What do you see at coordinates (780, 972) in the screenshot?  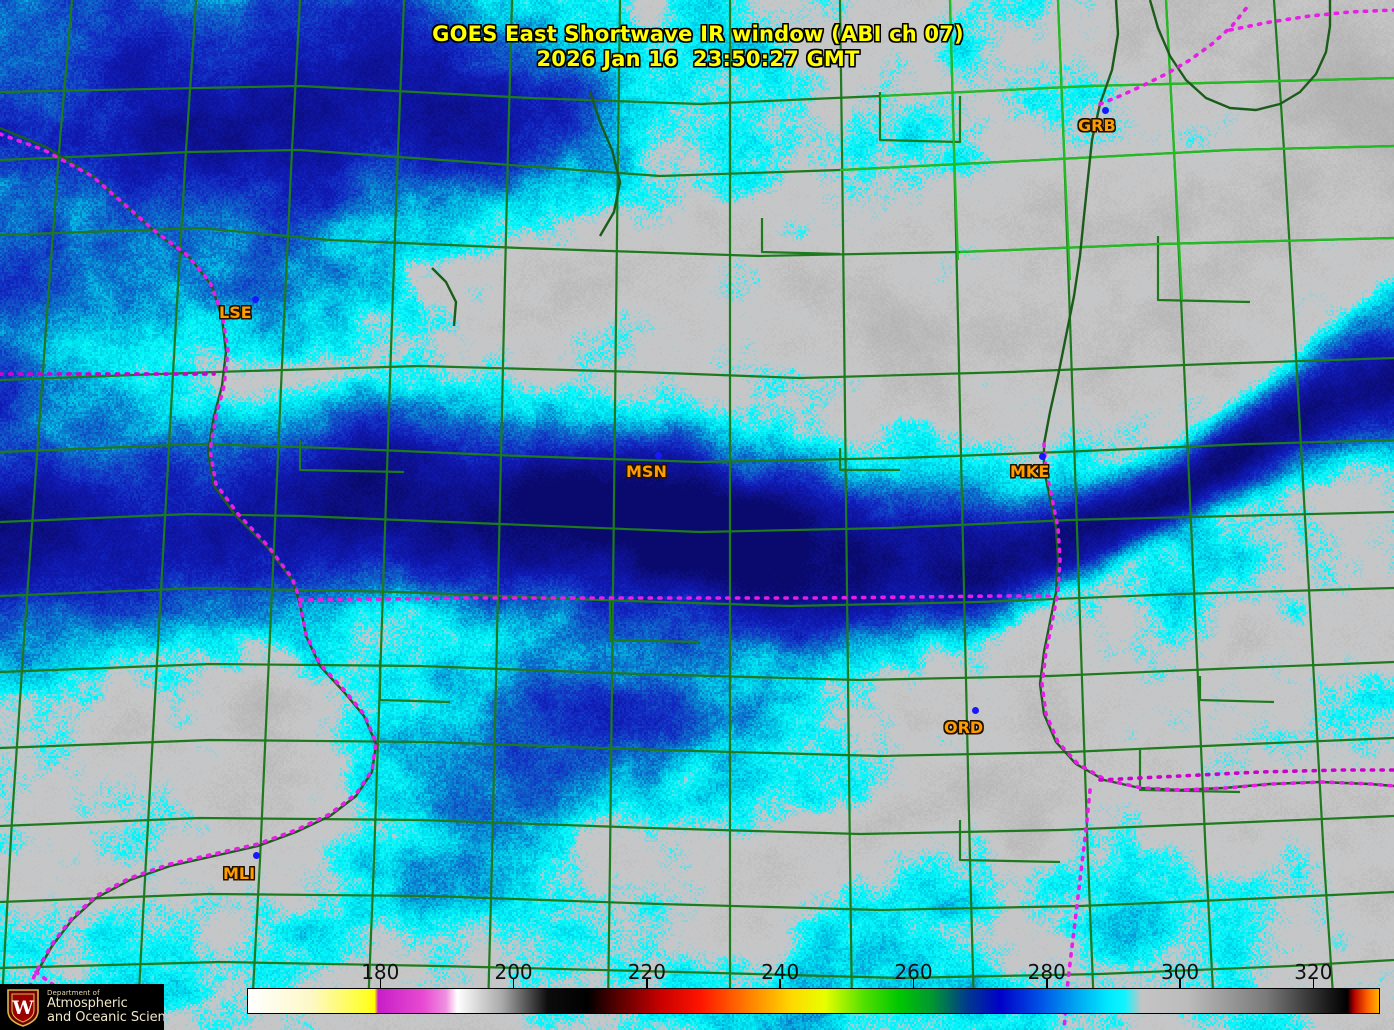 I see `colorbar-tick-label: 240` at bounding box center [780, 972].